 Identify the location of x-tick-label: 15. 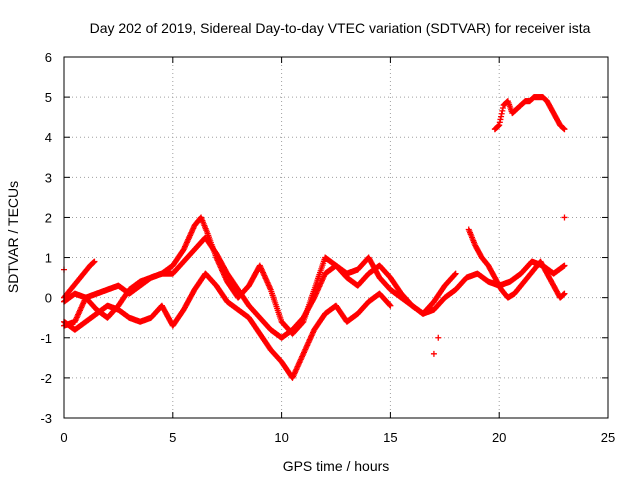
(390, 437).